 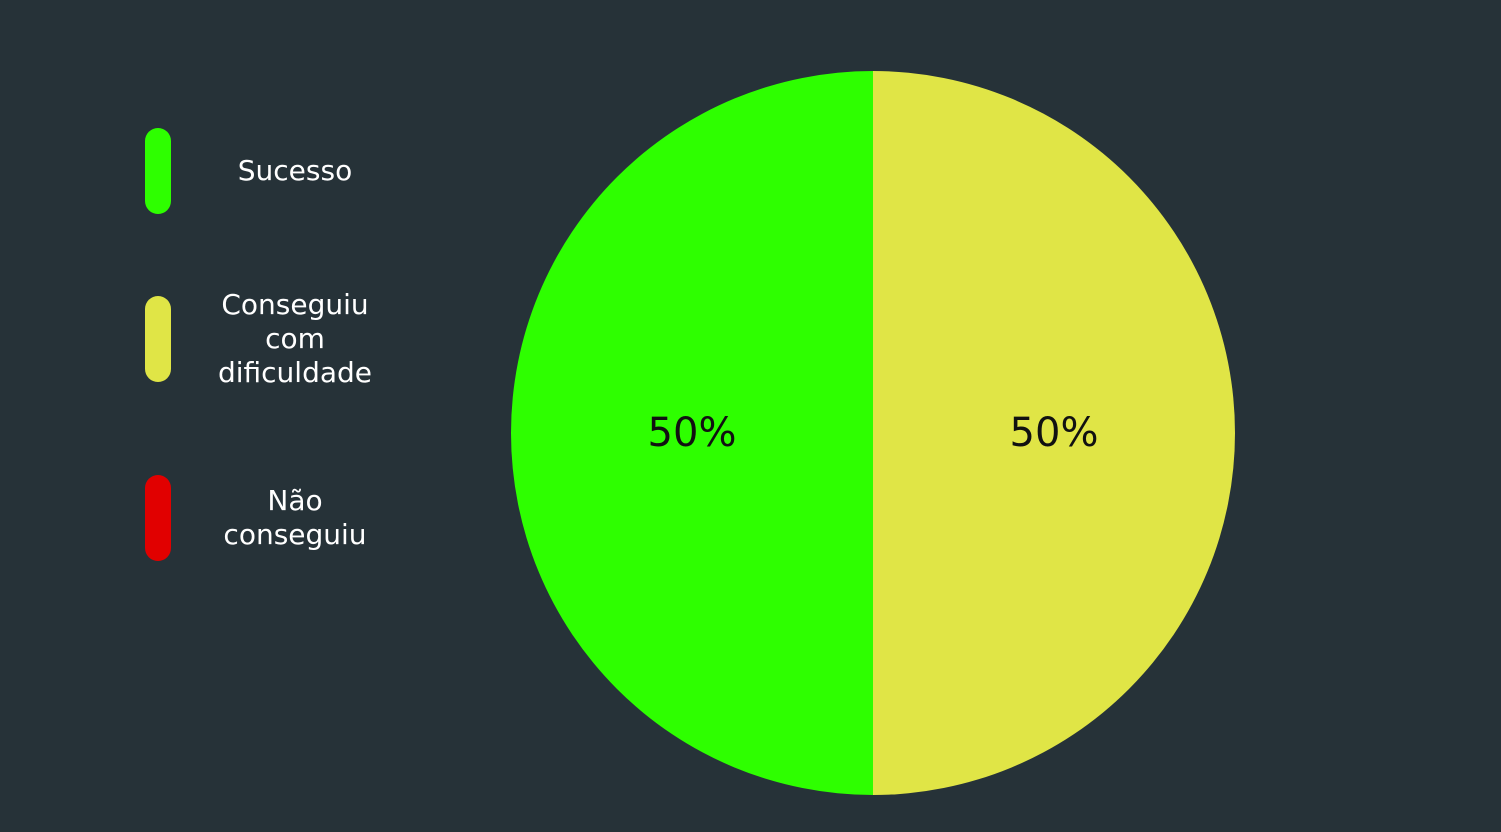 I want to click on legend-item-sucesso: Sucesso, so click(x=275, y=171).